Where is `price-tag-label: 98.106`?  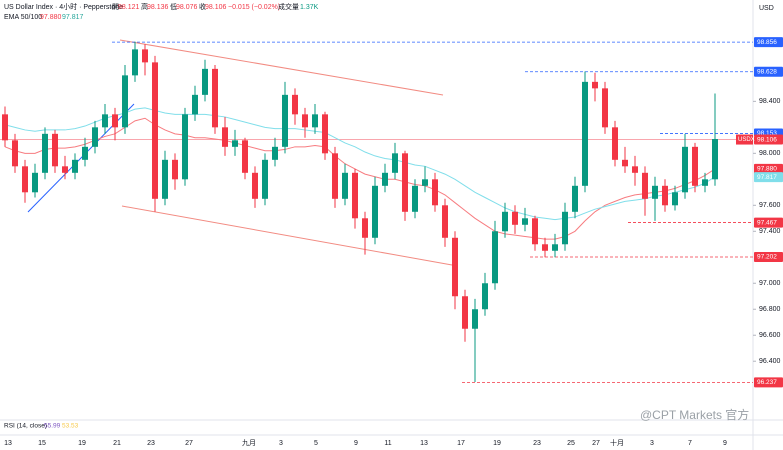 price-tag-label: 98.106 is located at coordinates (767, 139).